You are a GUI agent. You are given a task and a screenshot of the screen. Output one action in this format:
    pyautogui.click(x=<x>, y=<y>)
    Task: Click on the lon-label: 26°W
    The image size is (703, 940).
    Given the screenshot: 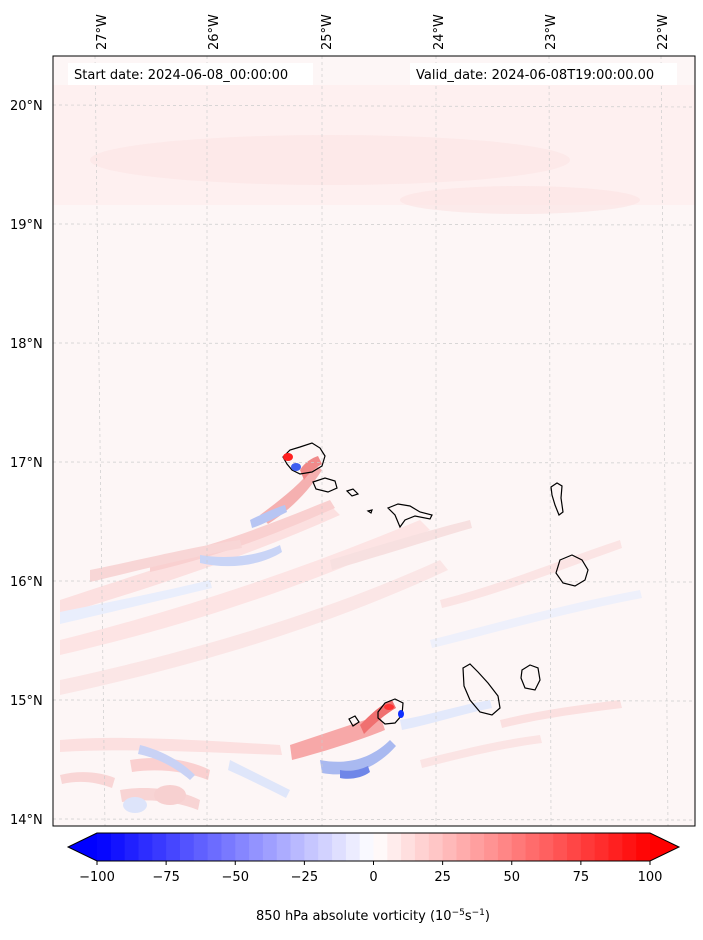 What is the action you would take?
    pyautogui.click(x=214, y=32)
    